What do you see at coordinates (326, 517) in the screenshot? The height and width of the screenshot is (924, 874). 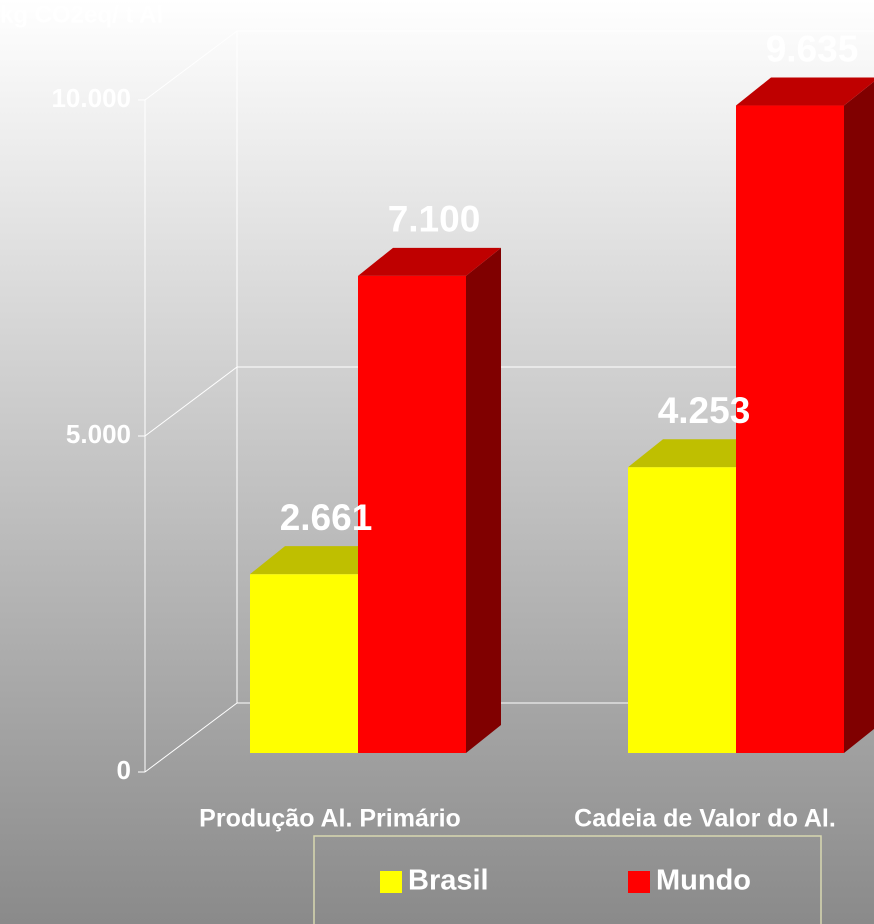 I see `value-label: 2.661` at bounding box center [326, 517].